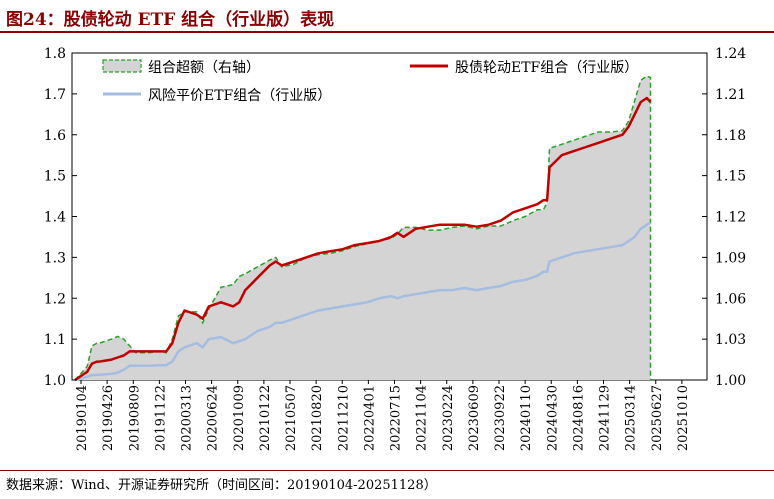  I want to click on title-bar: 图24：股债轮动 ETF 组合（行业版）表现, so click(387, 17).